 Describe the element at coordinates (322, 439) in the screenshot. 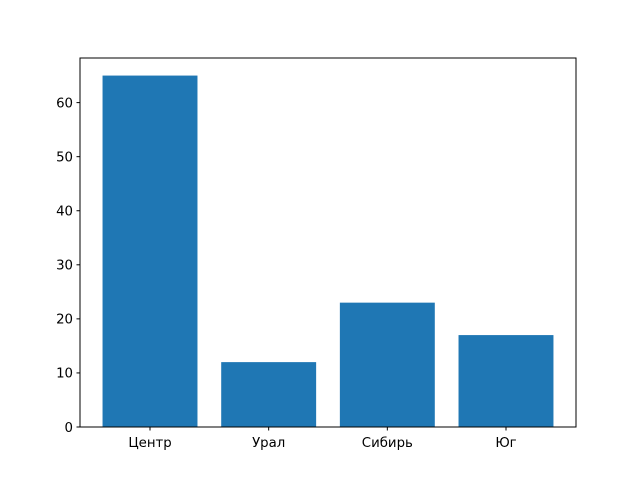

I see `x-axis: Центр Урал Сибирь Юг` at that location.